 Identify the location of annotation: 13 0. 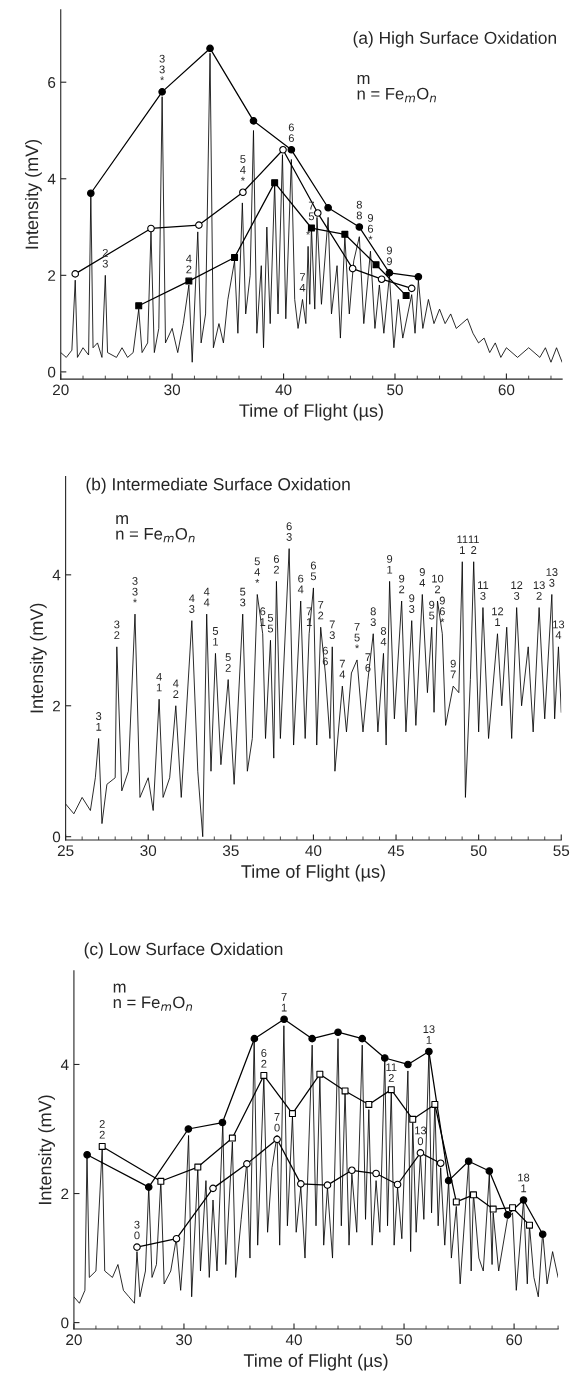
(421, 1136).